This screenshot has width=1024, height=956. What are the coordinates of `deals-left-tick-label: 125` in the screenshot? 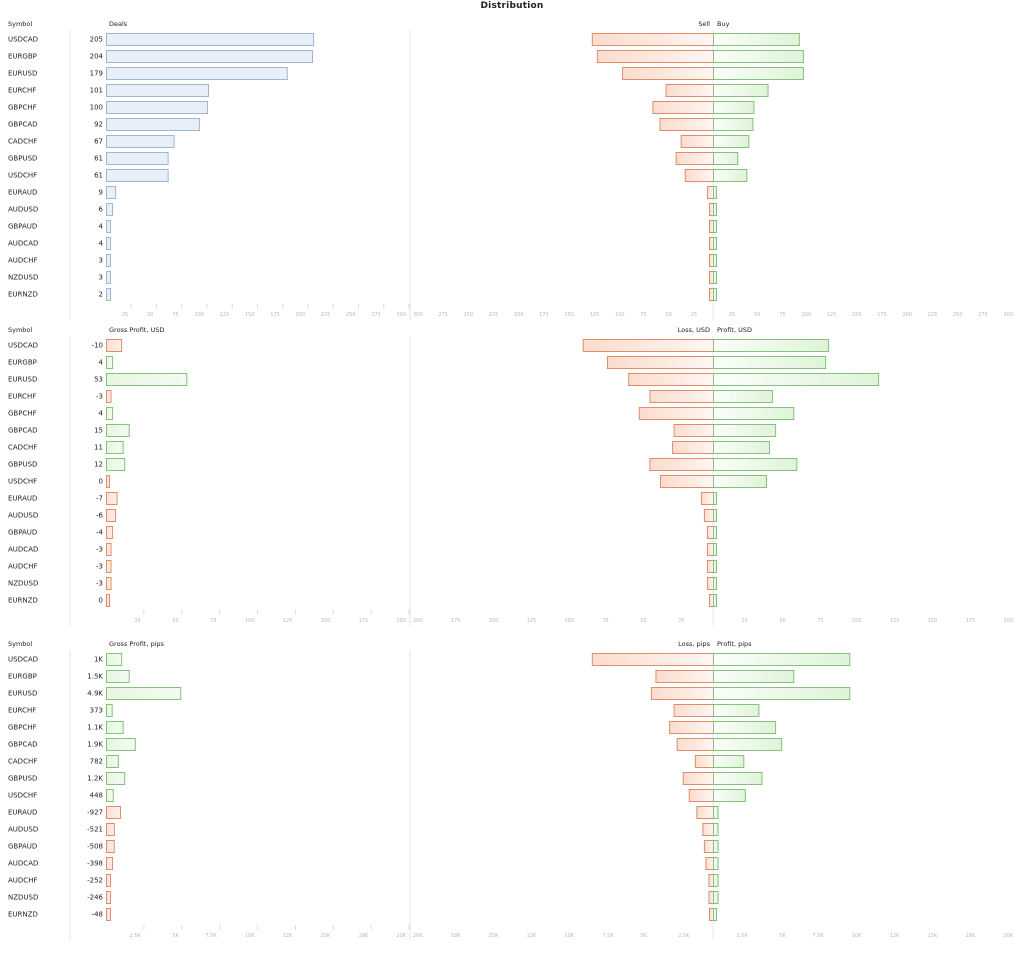 It's located at (225, 315).